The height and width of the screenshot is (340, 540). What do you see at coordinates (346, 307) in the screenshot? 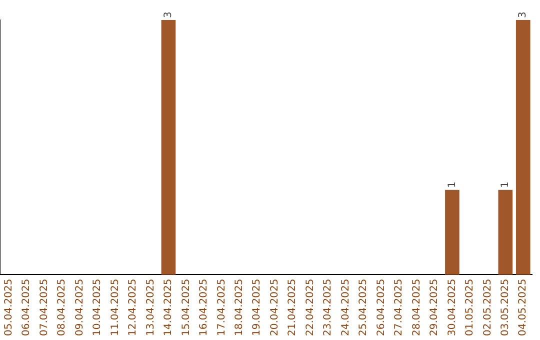
I see `x-tick-label: 24.04.2025` at bounding box center [346, 307].